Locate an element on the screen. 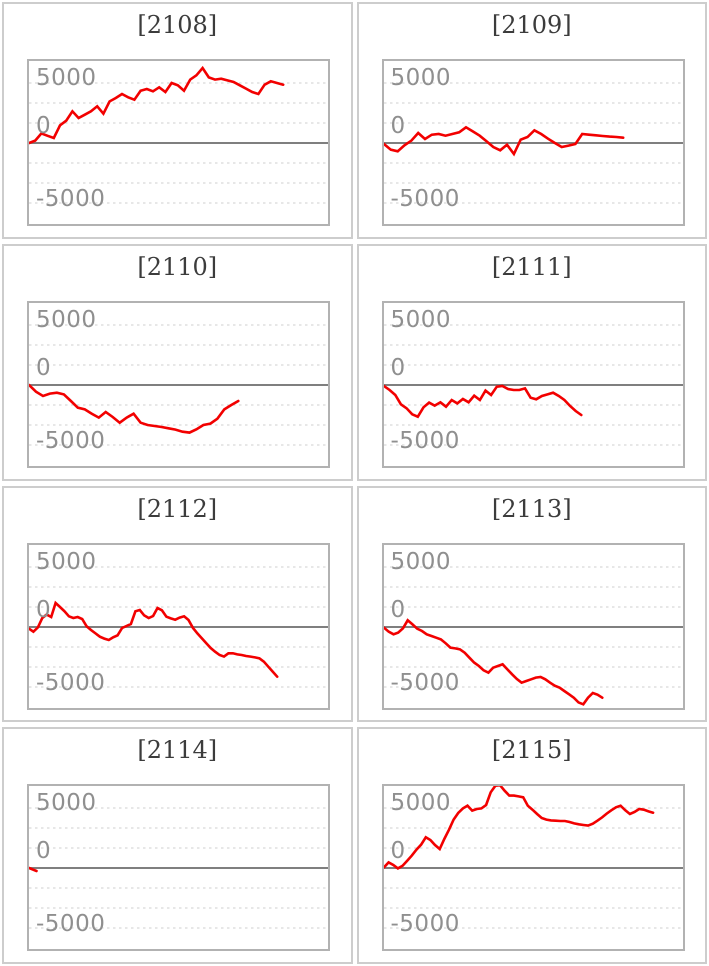 This screenshot has height=966, width=709. chart-card-2111: [2111] 5000 0 -5000 is located at coordinates (531, 362).